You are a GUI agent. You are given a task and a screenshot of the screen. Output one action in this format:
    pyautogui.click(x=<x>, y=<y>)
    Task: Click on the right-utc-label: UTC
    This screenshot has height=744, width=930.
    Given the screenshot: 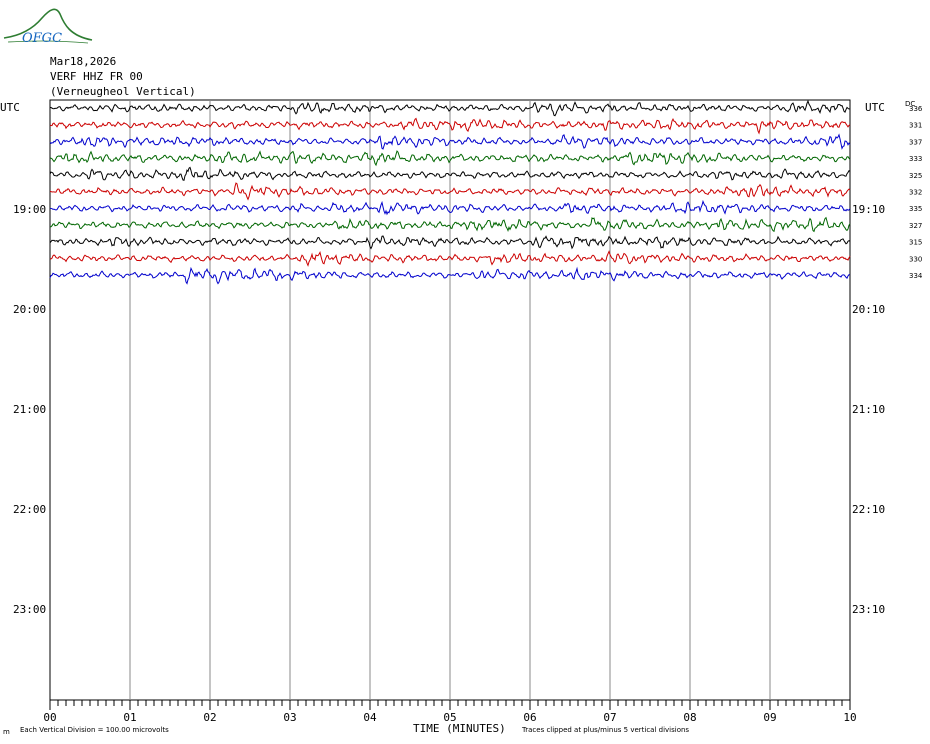 What is the action you would take?
    pyautogui.click(x=875, y=107)
    